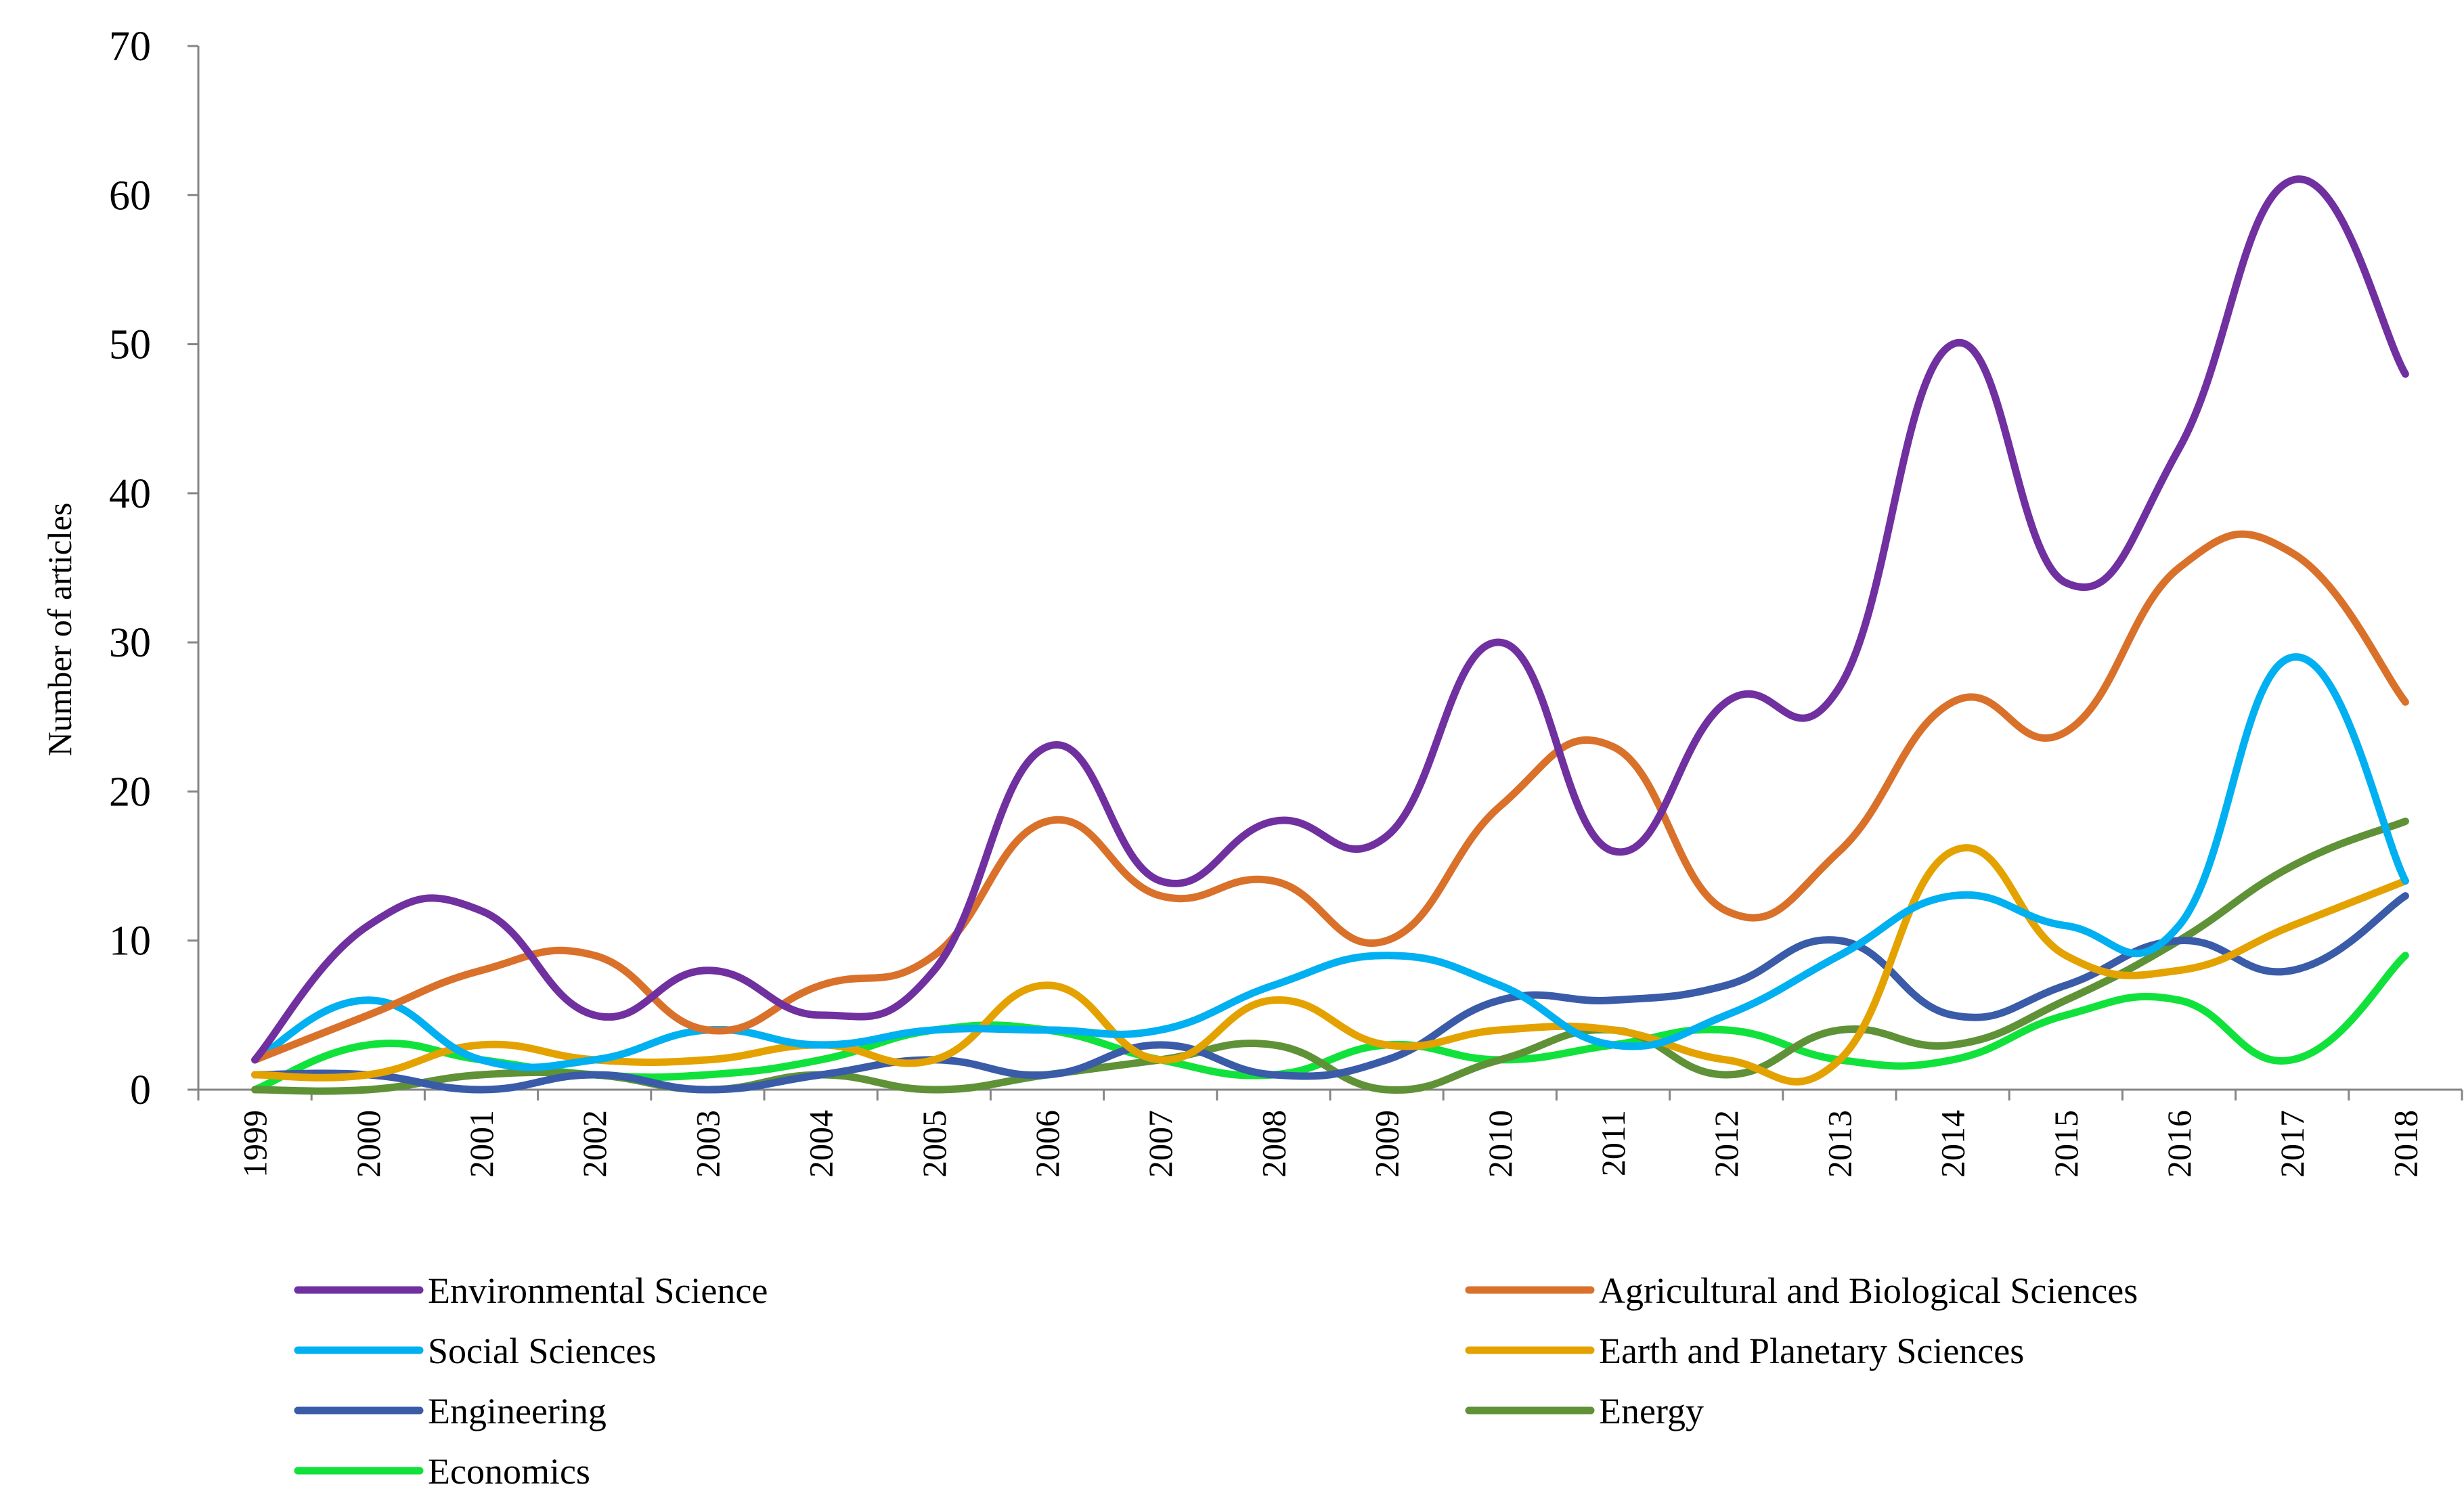 This screenshot has width=2464, height=1512. What do you see at coordinates (130, 345) in the screenshot?
I see `y-tick-label: 50` at bounding box center [130, 345].